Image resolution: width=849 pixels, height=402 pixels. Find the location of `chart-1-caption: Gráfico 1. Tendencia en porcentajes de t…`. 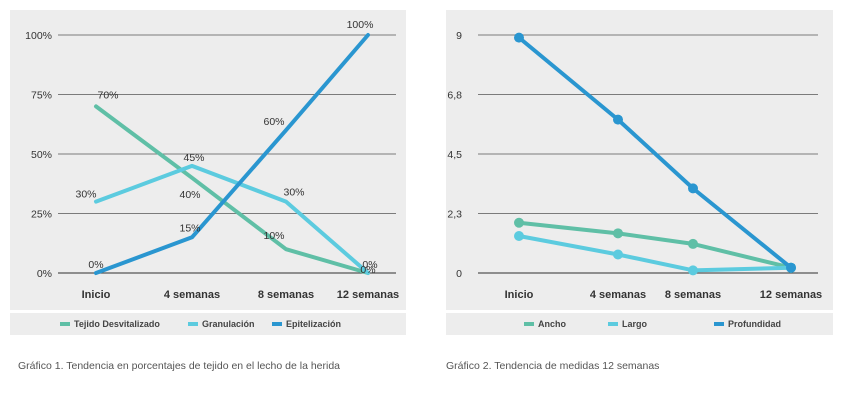

chart-1-caption: Gráfico 1. Tendencia en porcentajes de t… is located at coordinates (179, 366).